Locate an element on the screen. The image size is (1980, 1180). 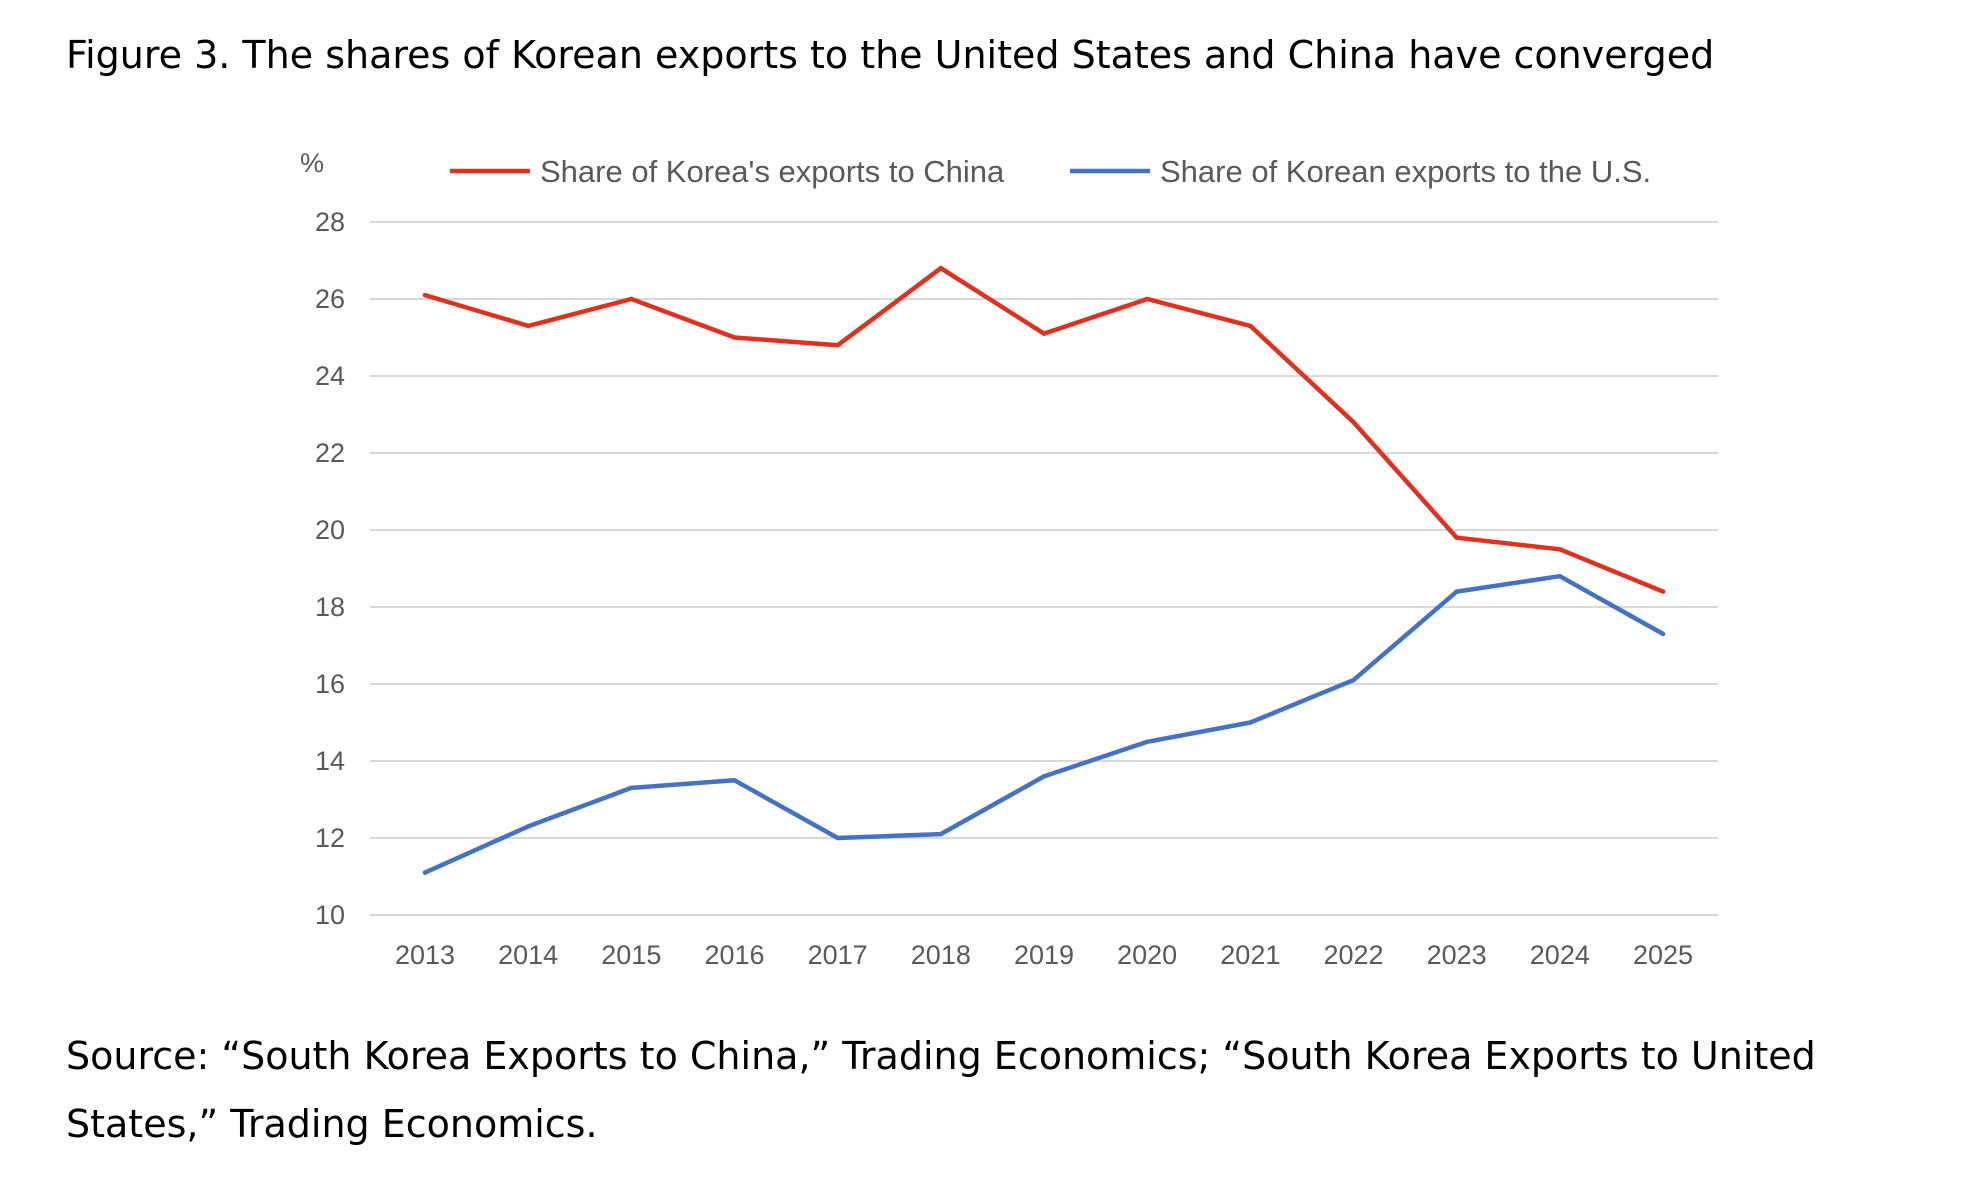
legend-label: Share of Korea's exports to China is located at coordinates (772, 171).